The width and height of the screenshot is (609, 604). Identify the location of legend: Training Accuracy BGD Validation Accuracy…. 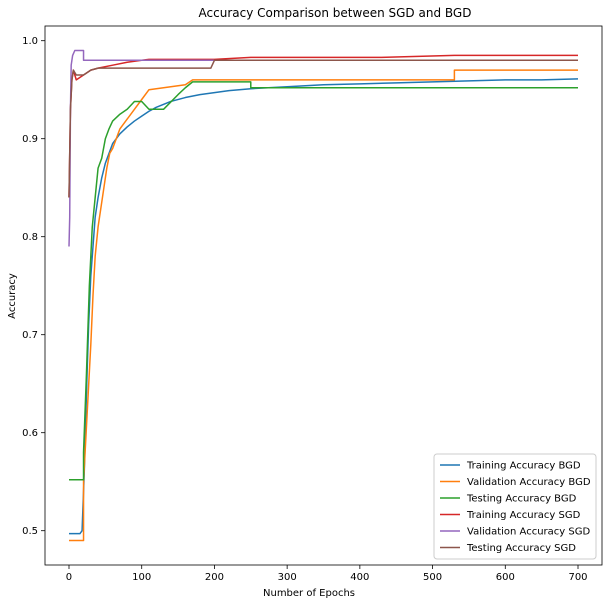
(515, 506).